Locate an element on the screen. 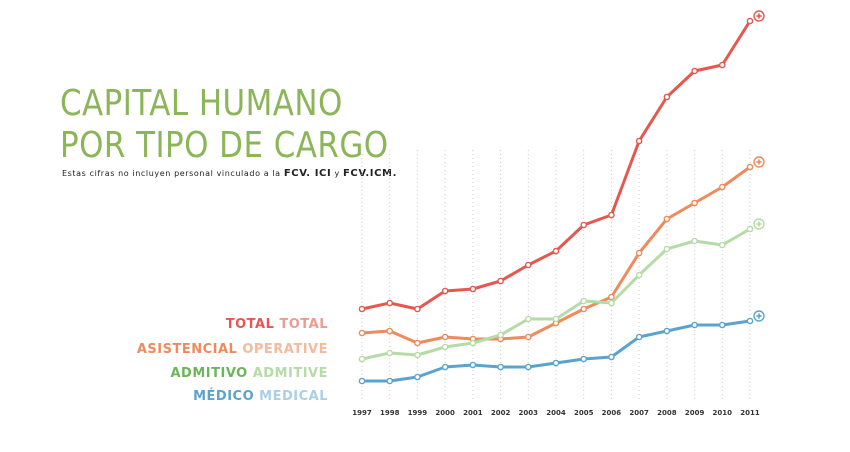 The width and height of the screenshot is (850, 452). x-tick-label-2004: 2004 is located at coordinates (556, 413).